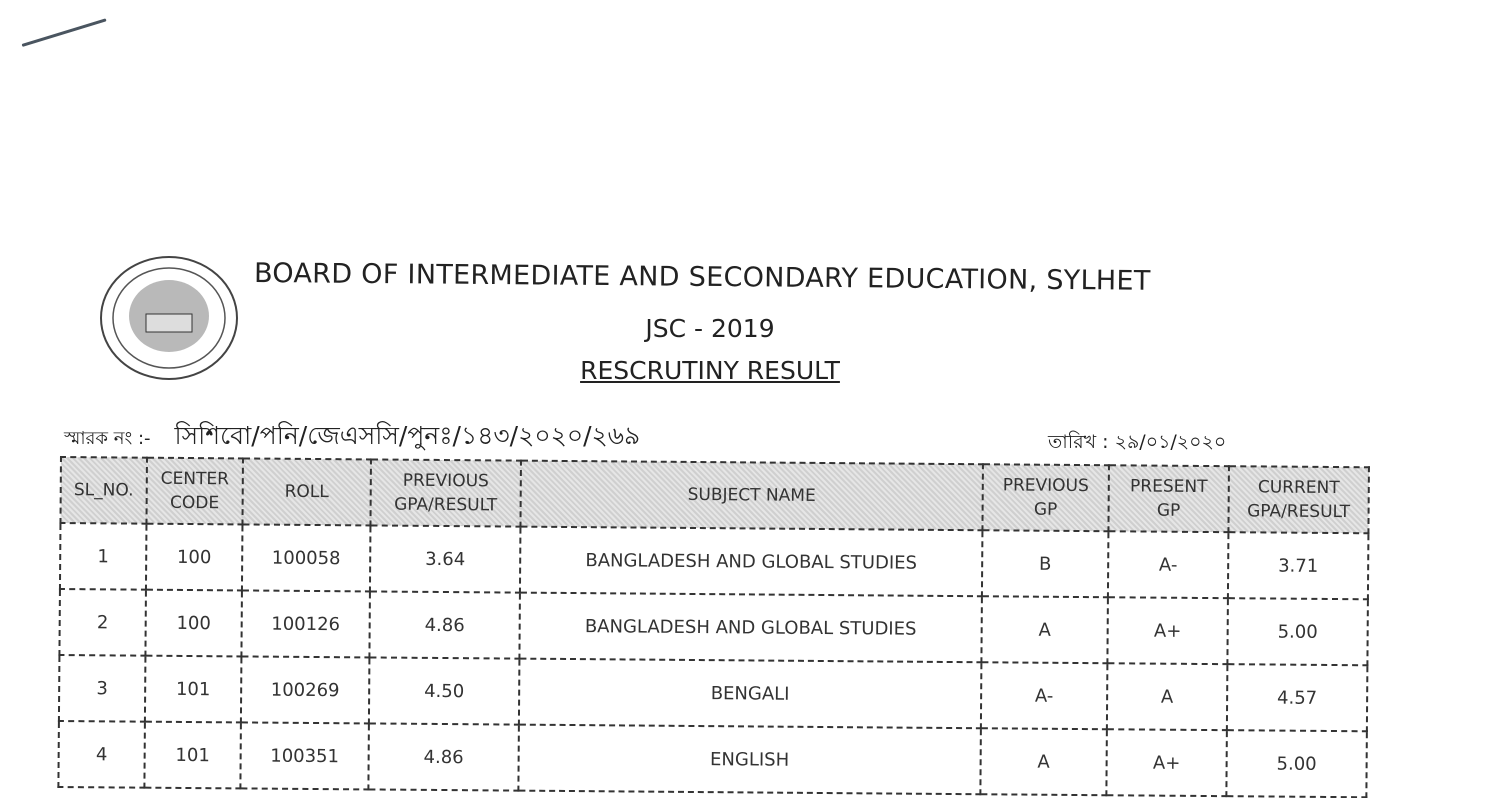  I want to click on cell-previous-gp: A-, so click(1044, 696).